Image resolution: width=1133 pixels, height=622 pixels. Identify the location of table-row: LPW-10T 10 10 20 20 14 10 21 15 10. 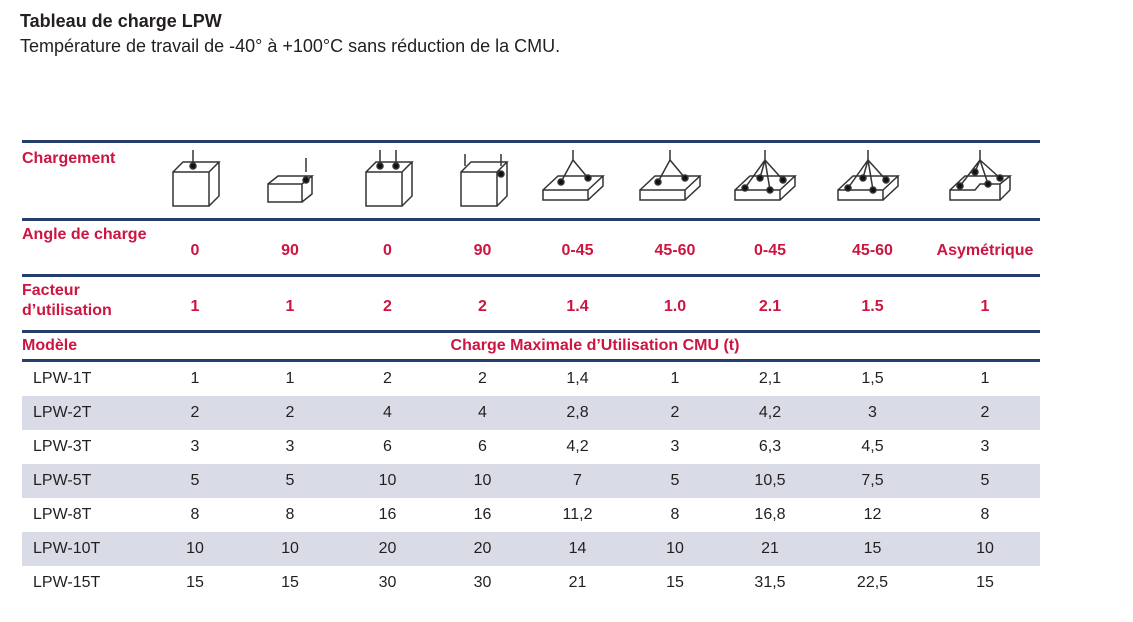
(531, 549).